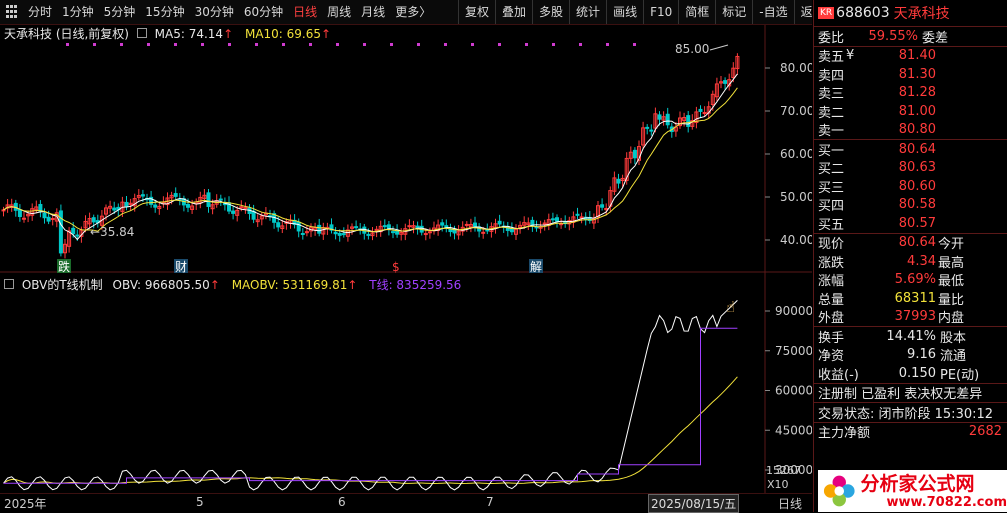 Image resolution: width=1007 pixels, height=513 pixels. Describe the element at coordinates (490, 502) in the screenshot. I see `month-label-7: 7` at that location.